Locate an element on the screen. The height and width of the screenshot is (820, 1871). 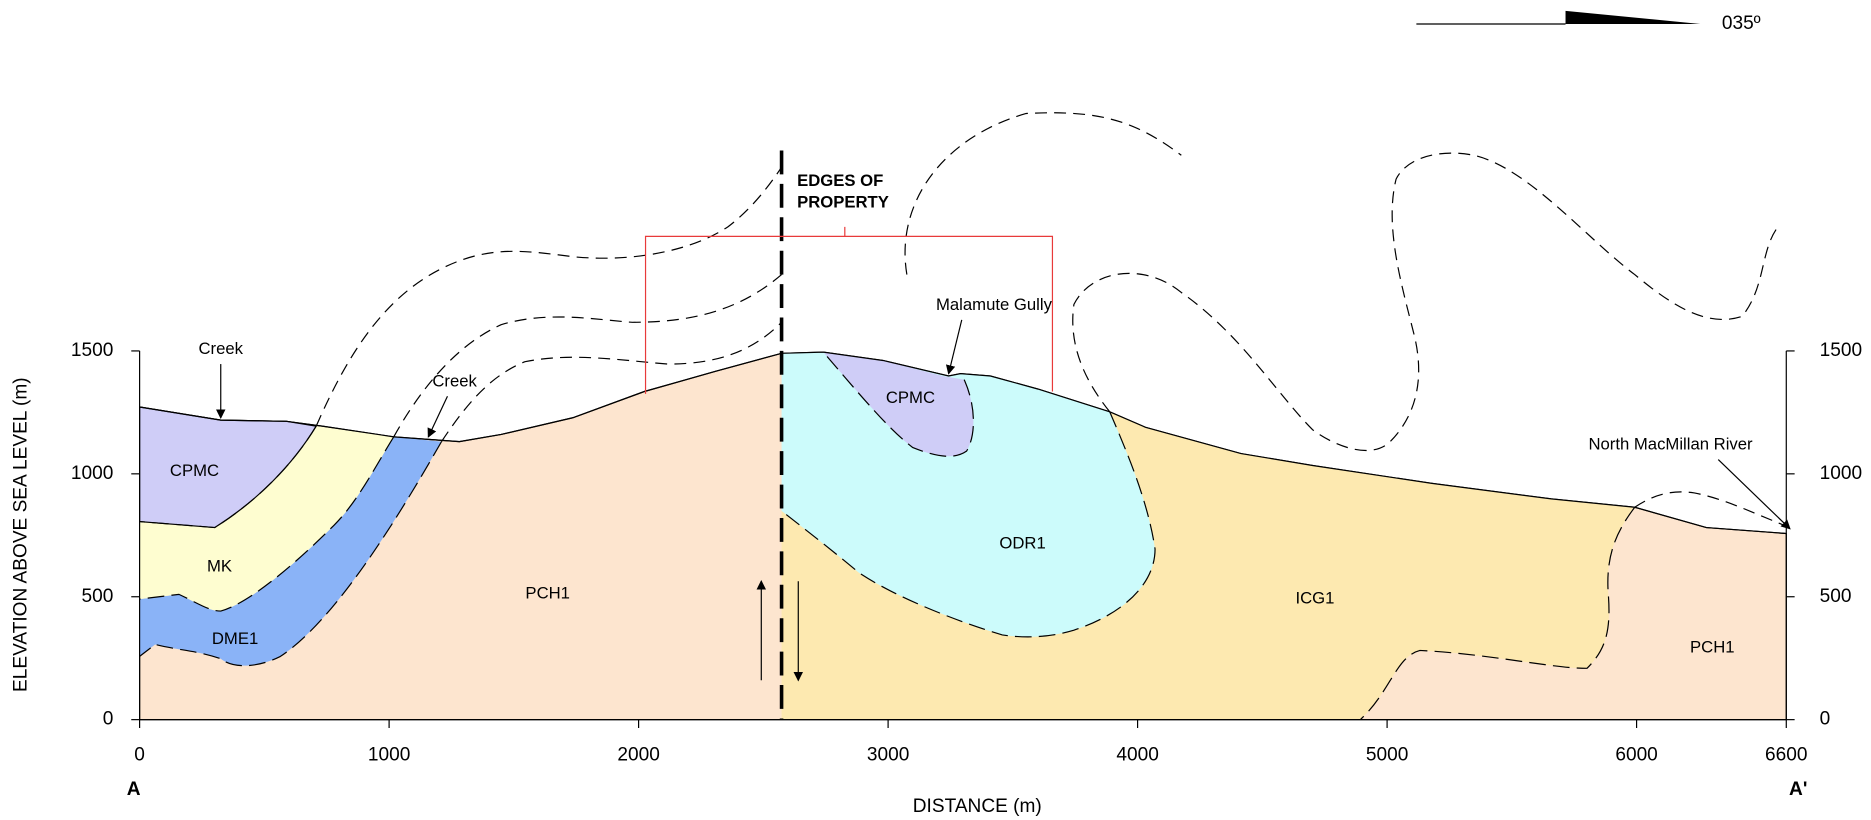
dme1 is located at coordinates (290, 551).